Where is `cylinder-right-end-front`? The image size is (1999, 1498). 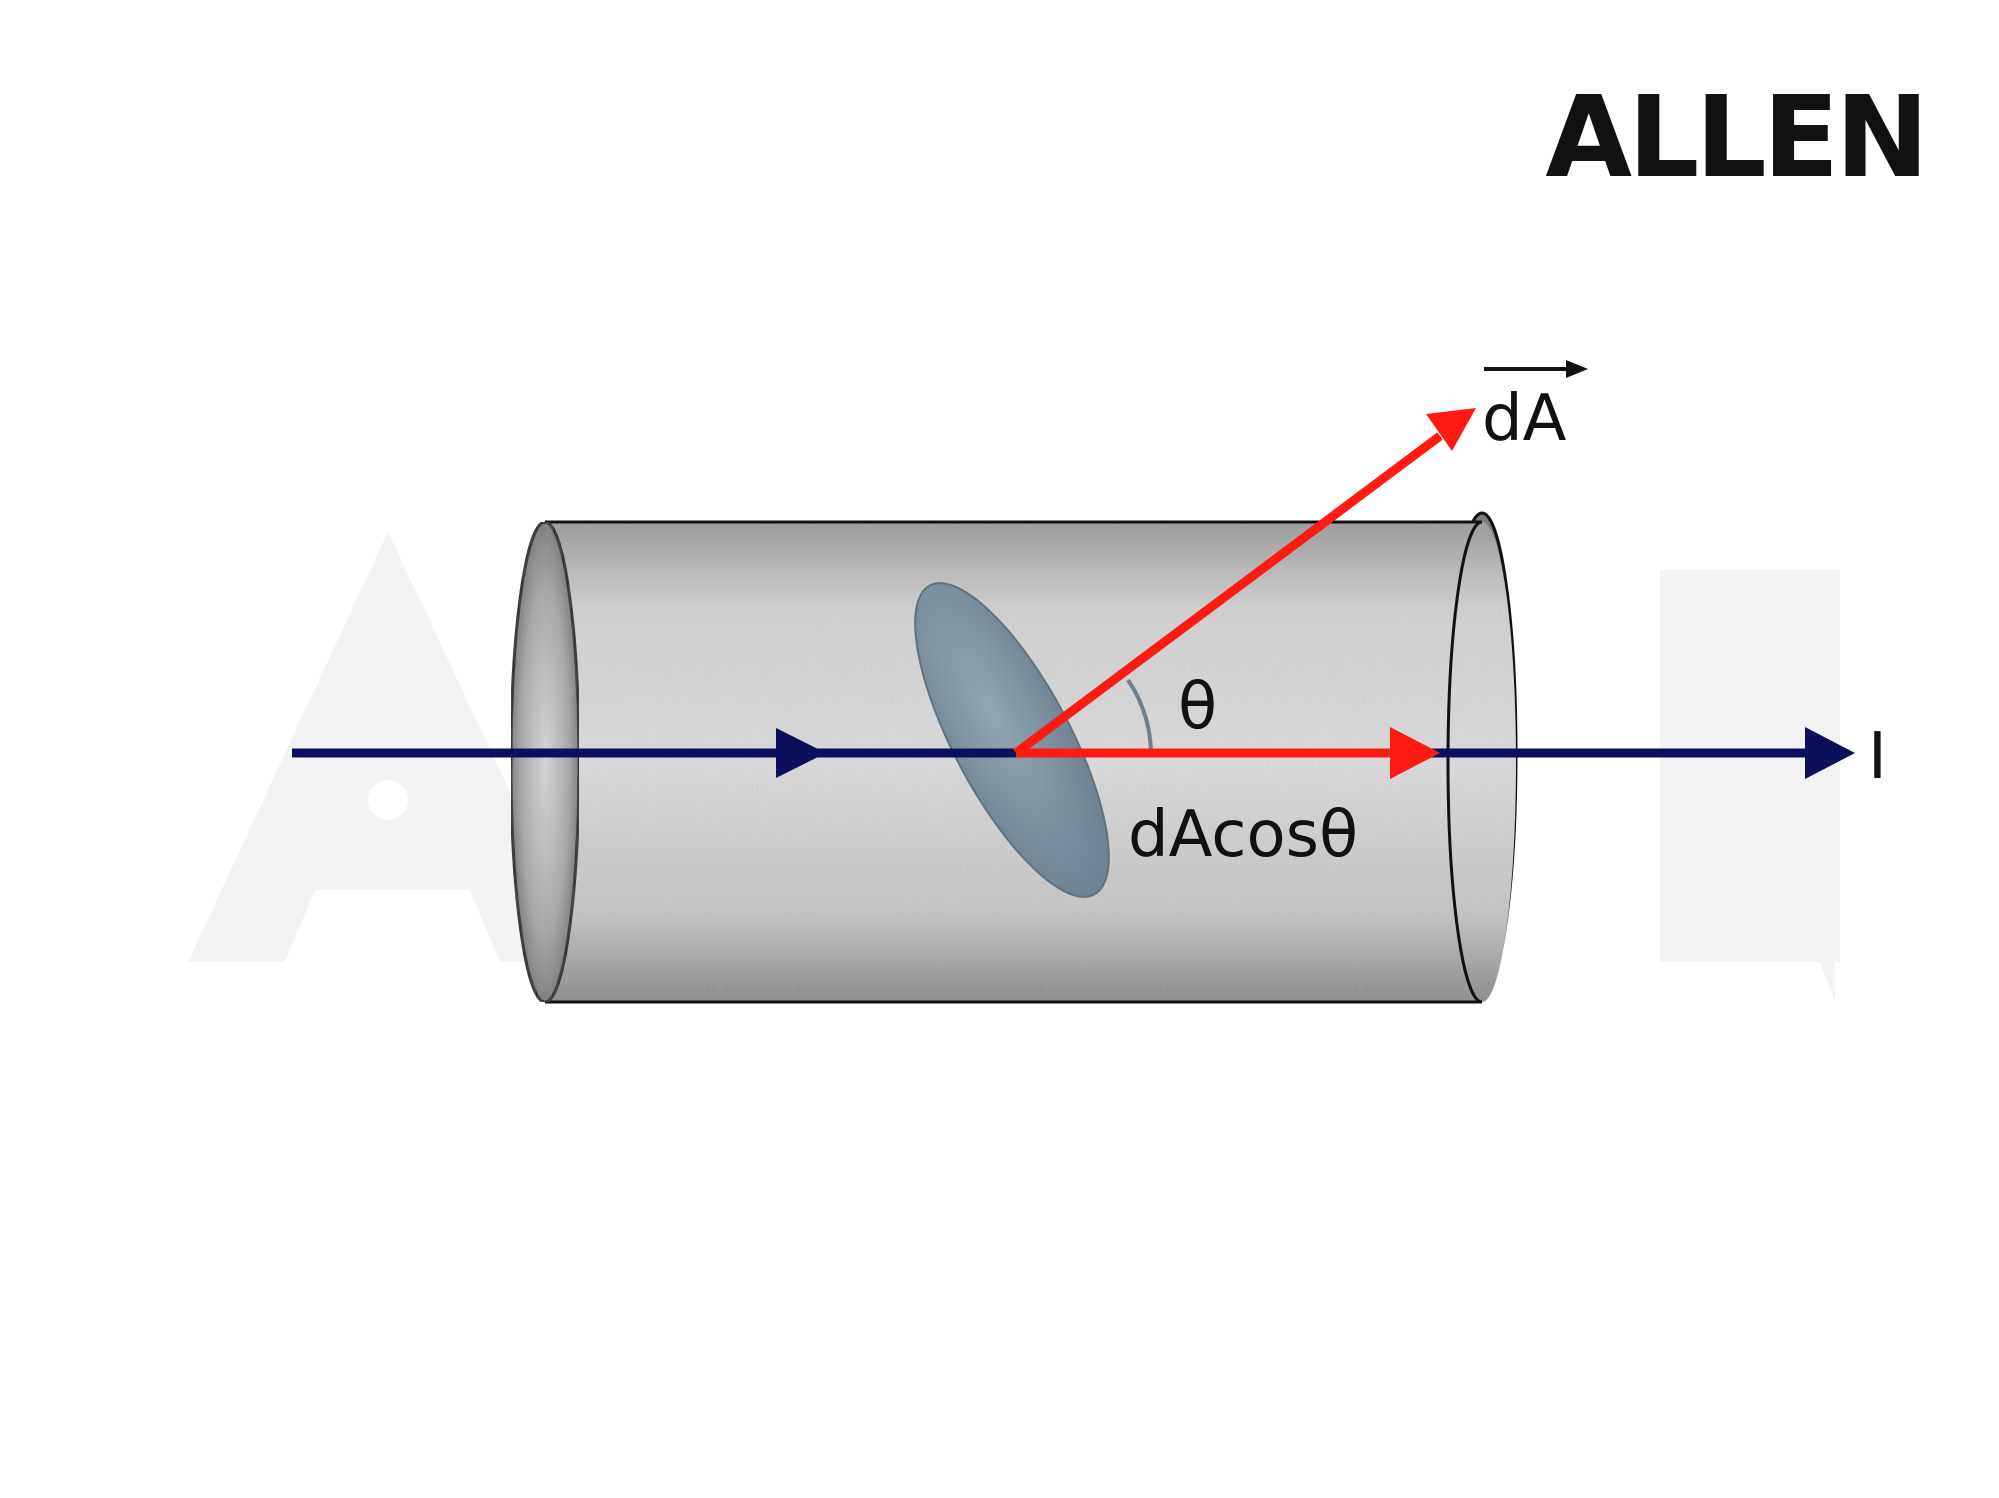 cylinder-right-end-front is located at coordinates (1464, 762).